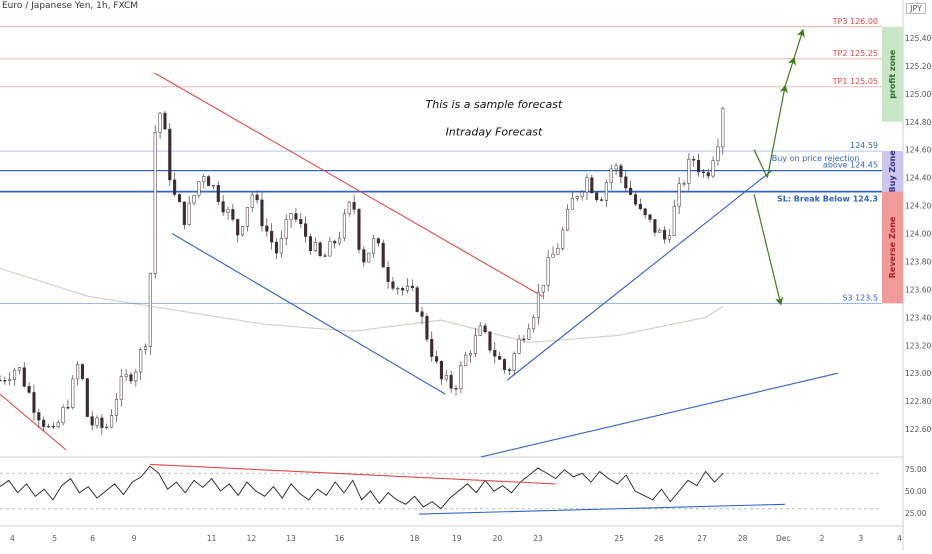 The width and height of the screenshot is (932, 554). I want to click on forecast-arrow, so click(790, 72).